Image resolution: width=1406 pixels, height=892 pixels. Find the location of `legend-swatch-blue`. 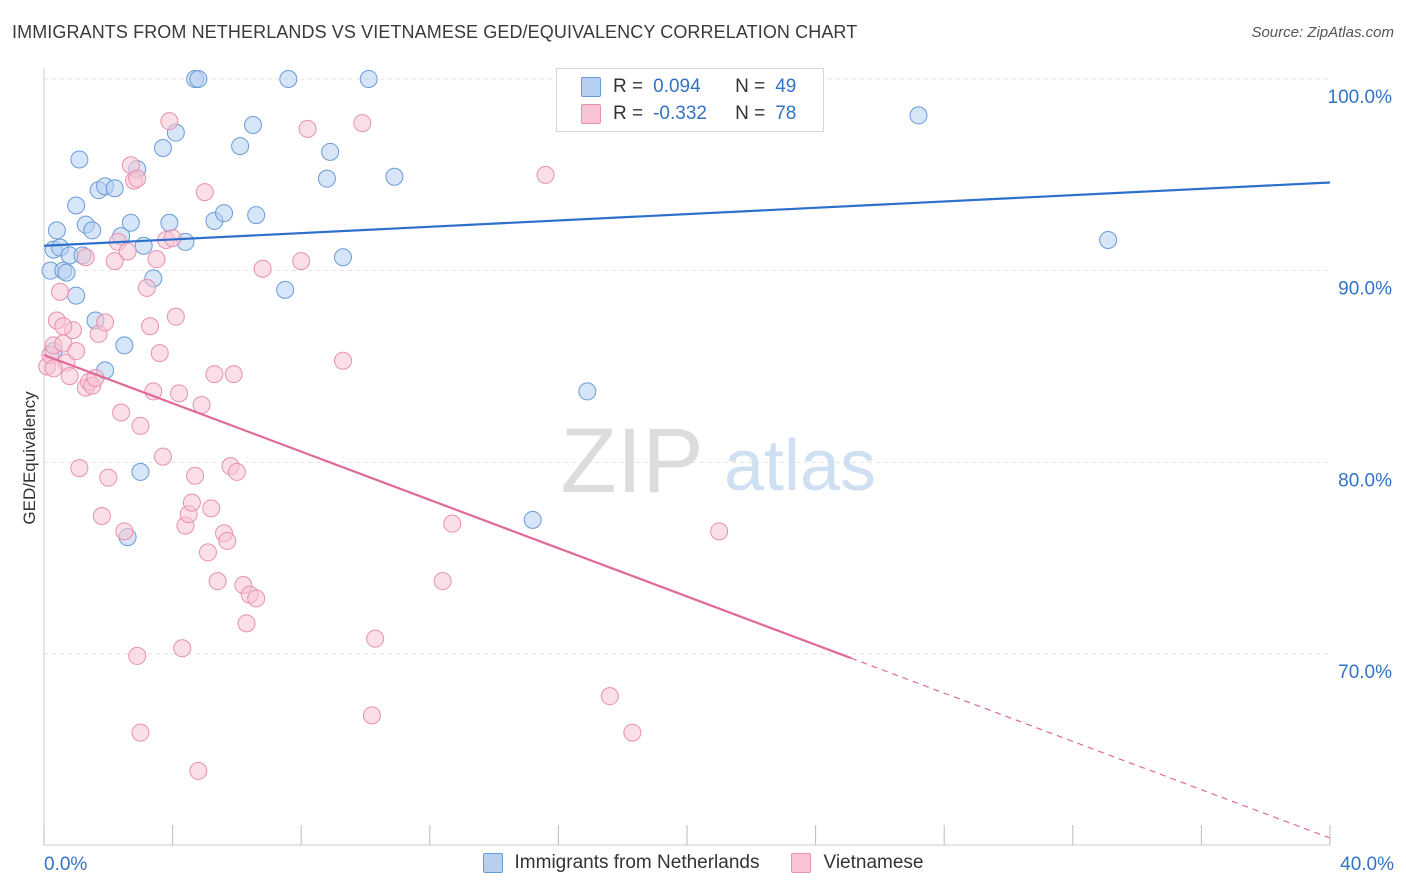

legend-swatch-blue is located at coordinates (591, 87).